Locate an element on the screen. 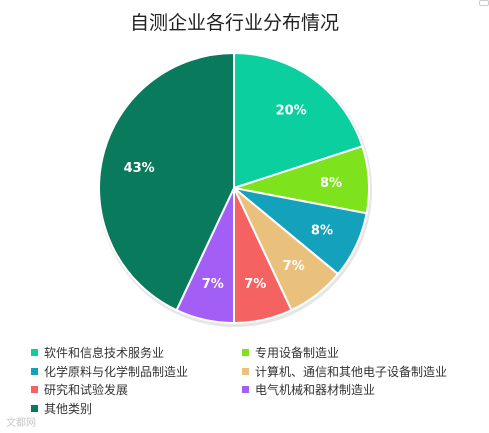 This screenshot has width=489, height=433. watermark: 文都网 is located at coordinates (21, 423).